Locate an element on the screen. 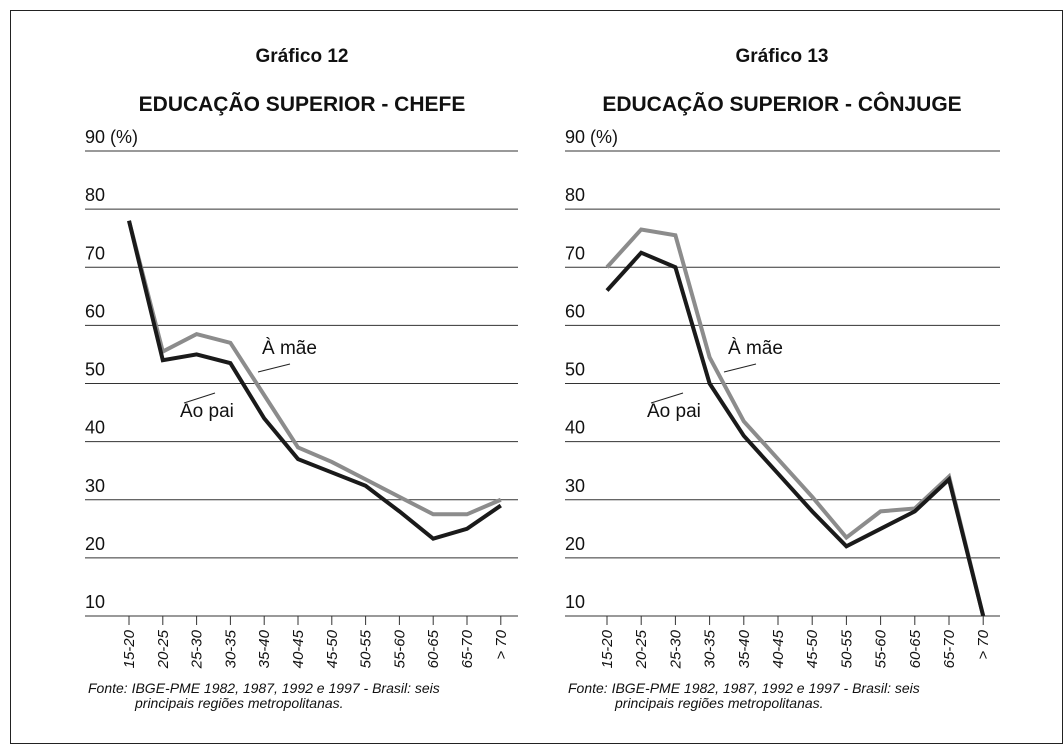 This screenshot has width=1063, height=744. chart-subtitle: EDUCAÇÃO SUPERIOR - CÔNJUGE is located at coordinates (781, 104).